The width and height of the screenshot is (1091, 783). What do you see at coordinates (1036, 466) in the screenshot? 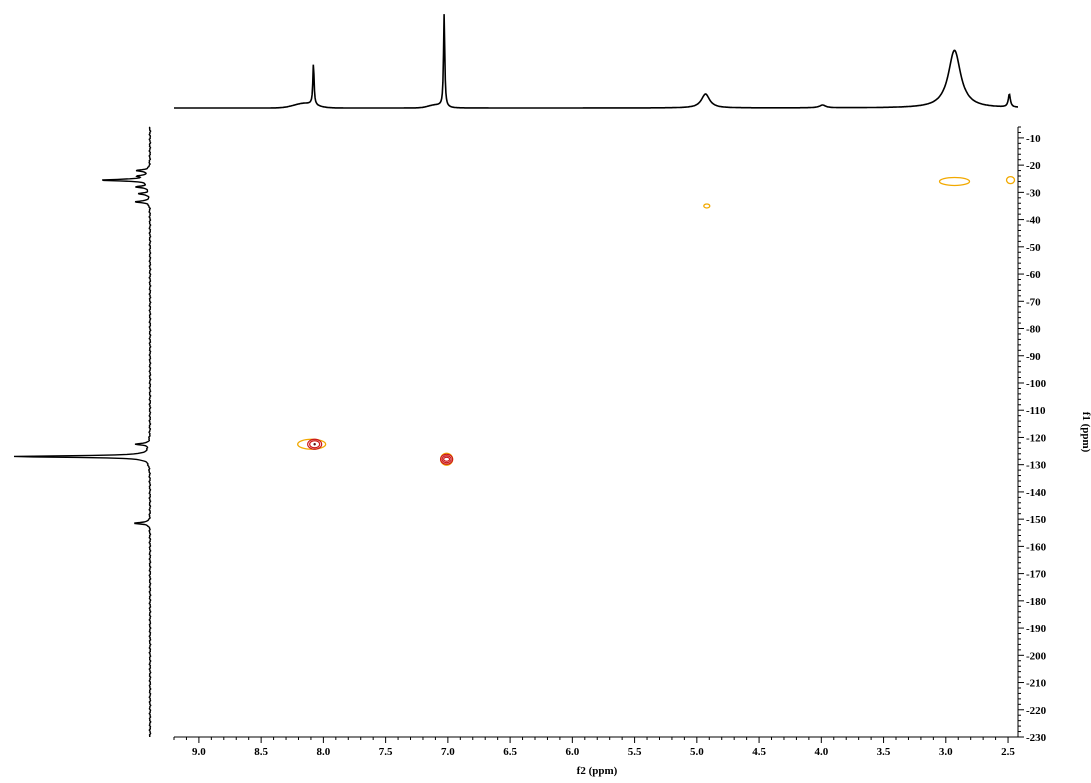
I see `y-tick-label: -130` at bounding box center [1036, 466].